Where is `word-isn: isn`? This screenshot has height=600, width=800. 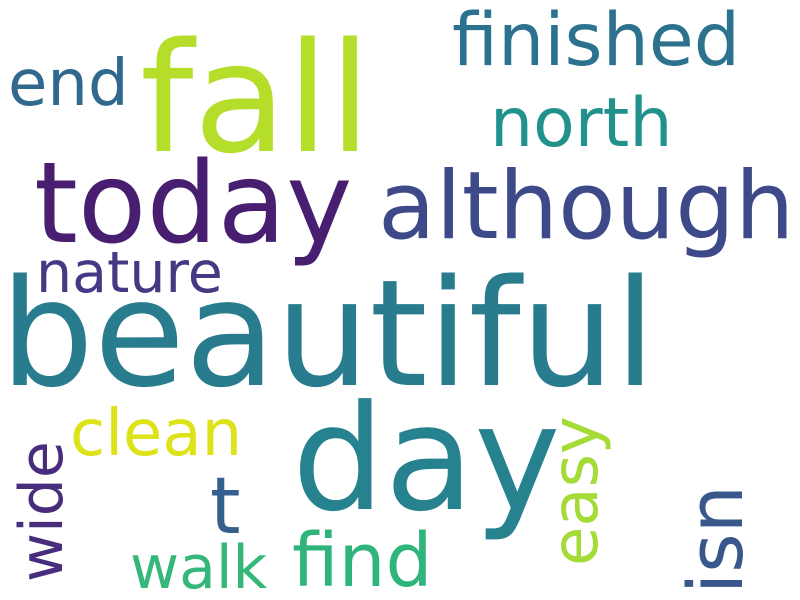 word-isn: isn is located at coordinates (715, 539).